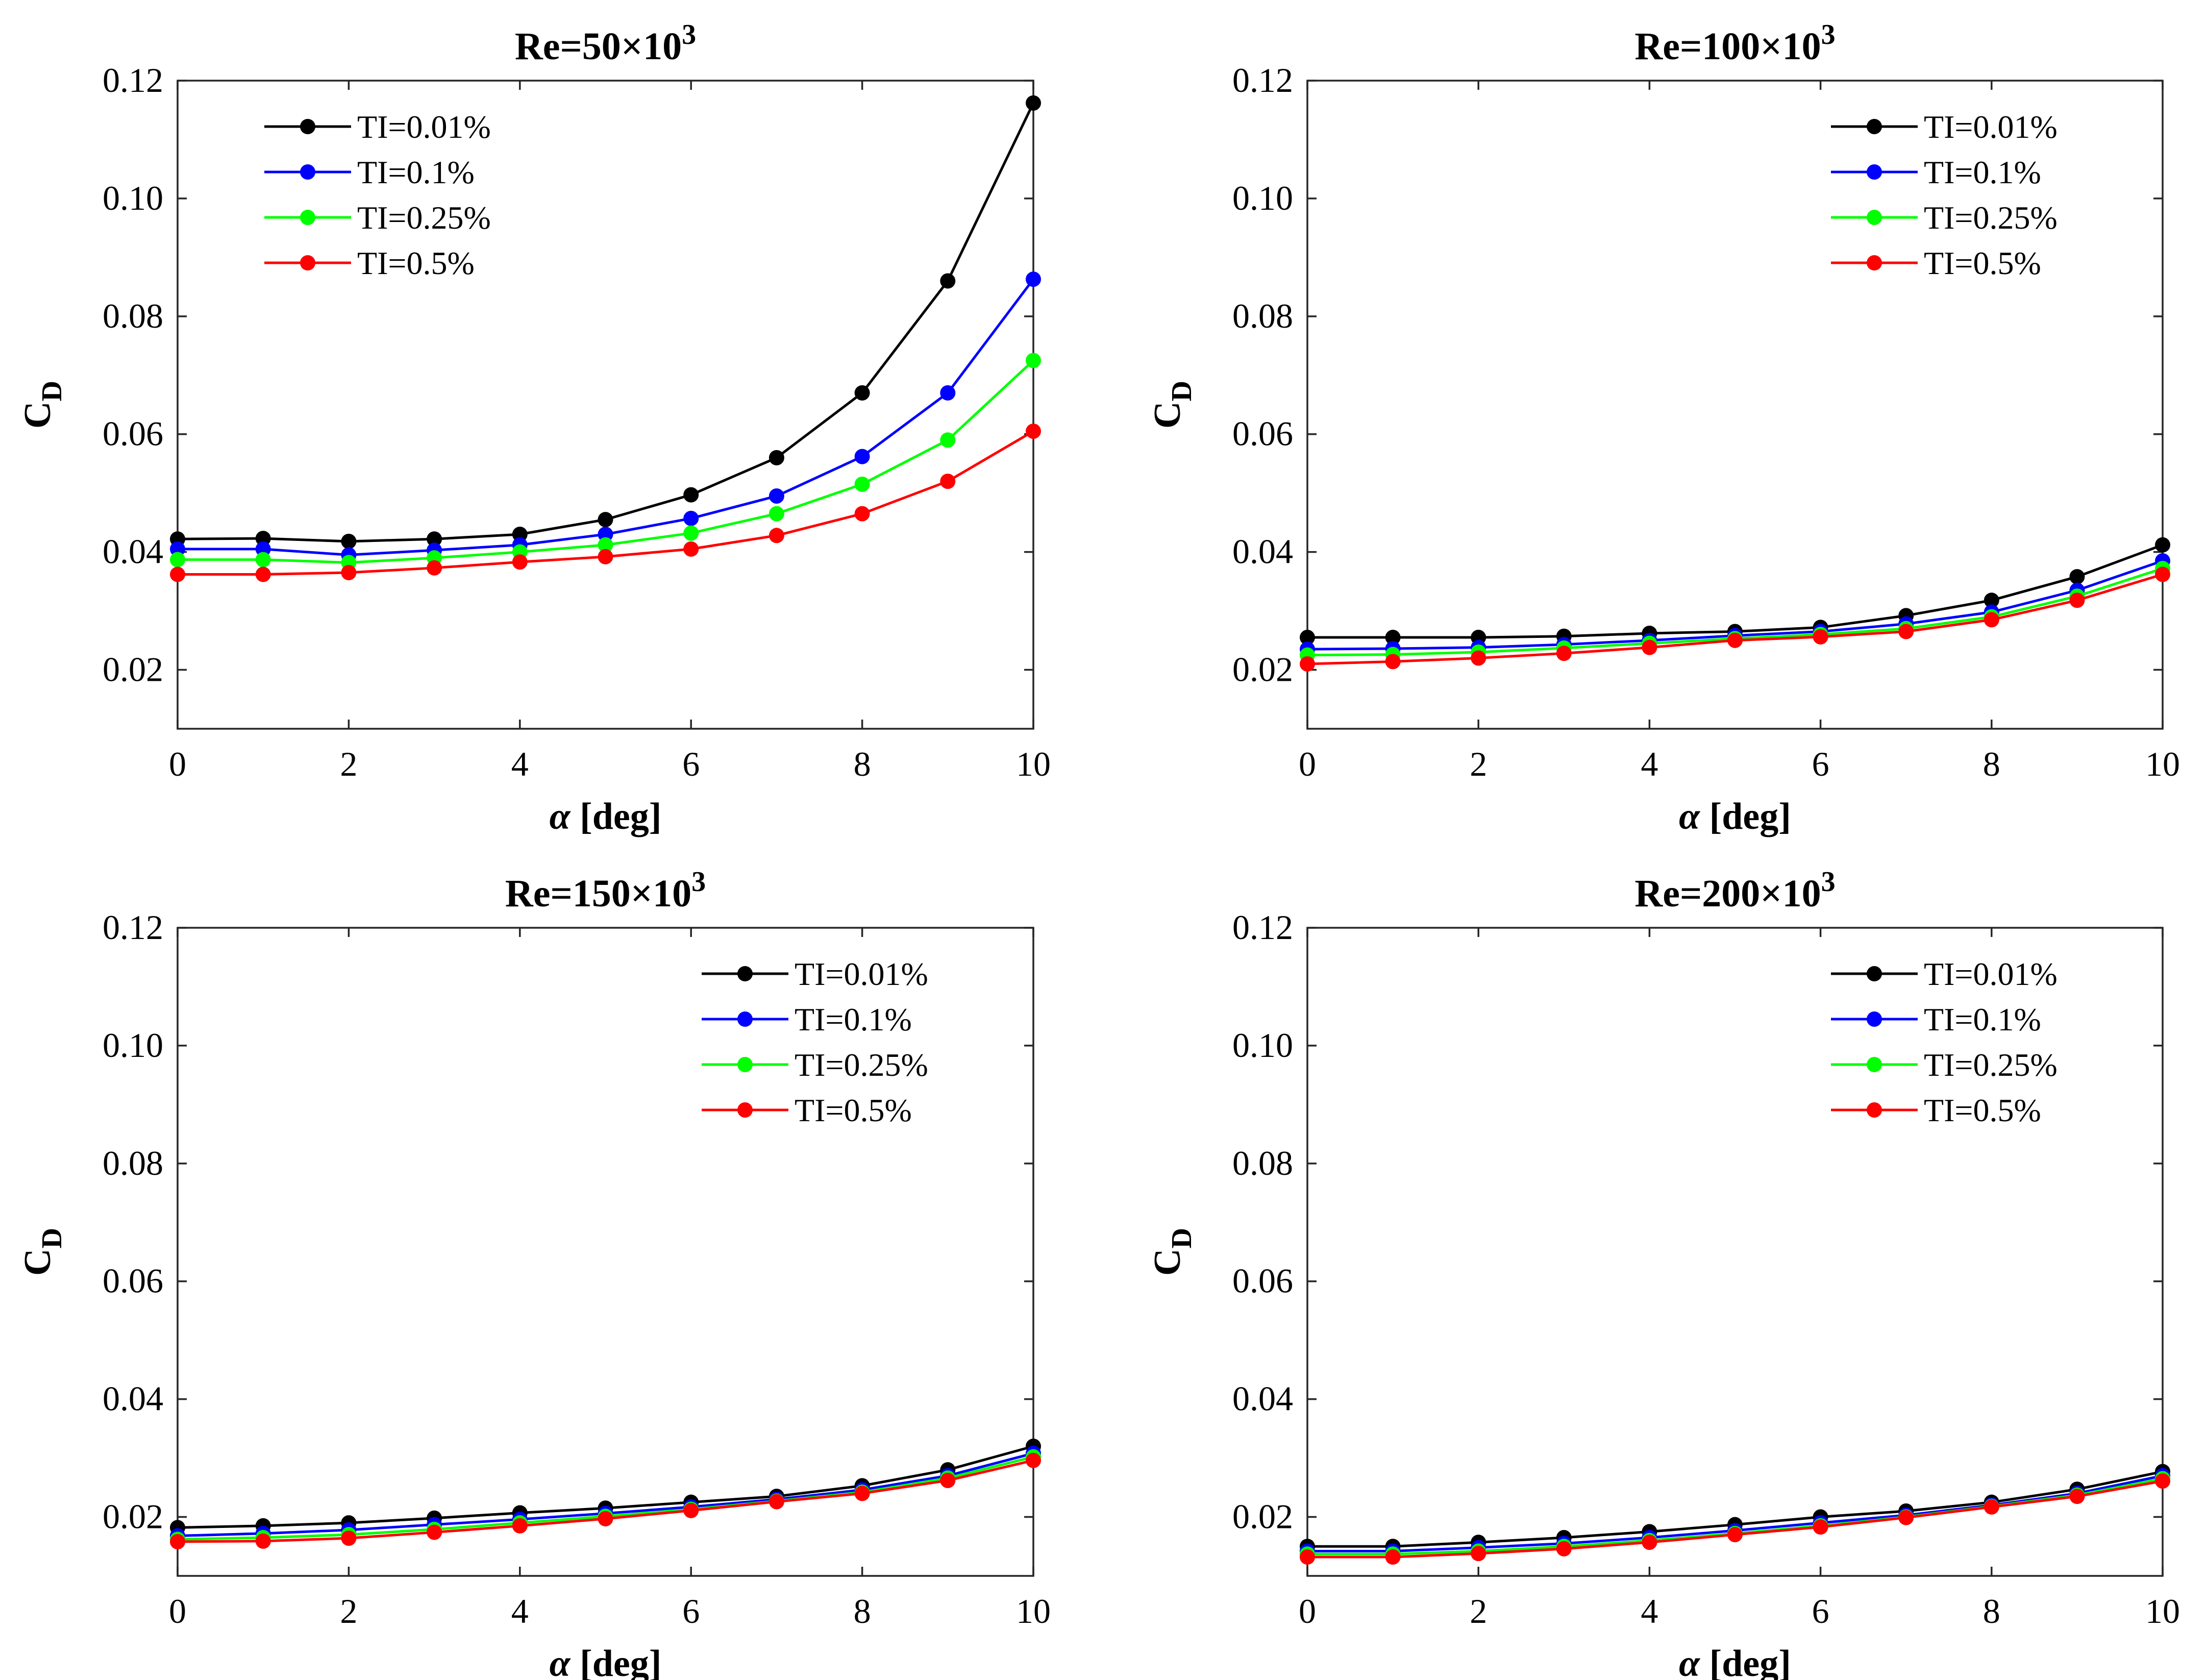  Describe the element at coordinates (598, 893) in the screenshot. I see `panel-title-text: Re=150×10` at that location.